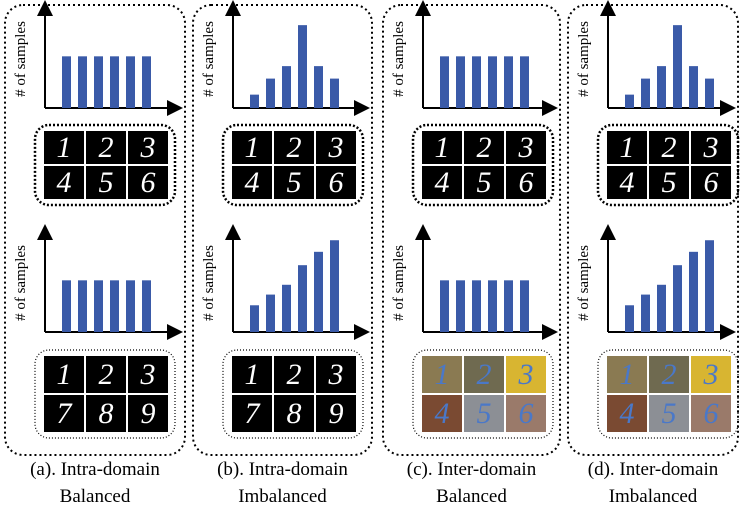 This screenshot has width=743, height=514. Describe the element at coordinates (95, 469) in the screenshot. I see `caption: (a). Intra-domain` at that location.